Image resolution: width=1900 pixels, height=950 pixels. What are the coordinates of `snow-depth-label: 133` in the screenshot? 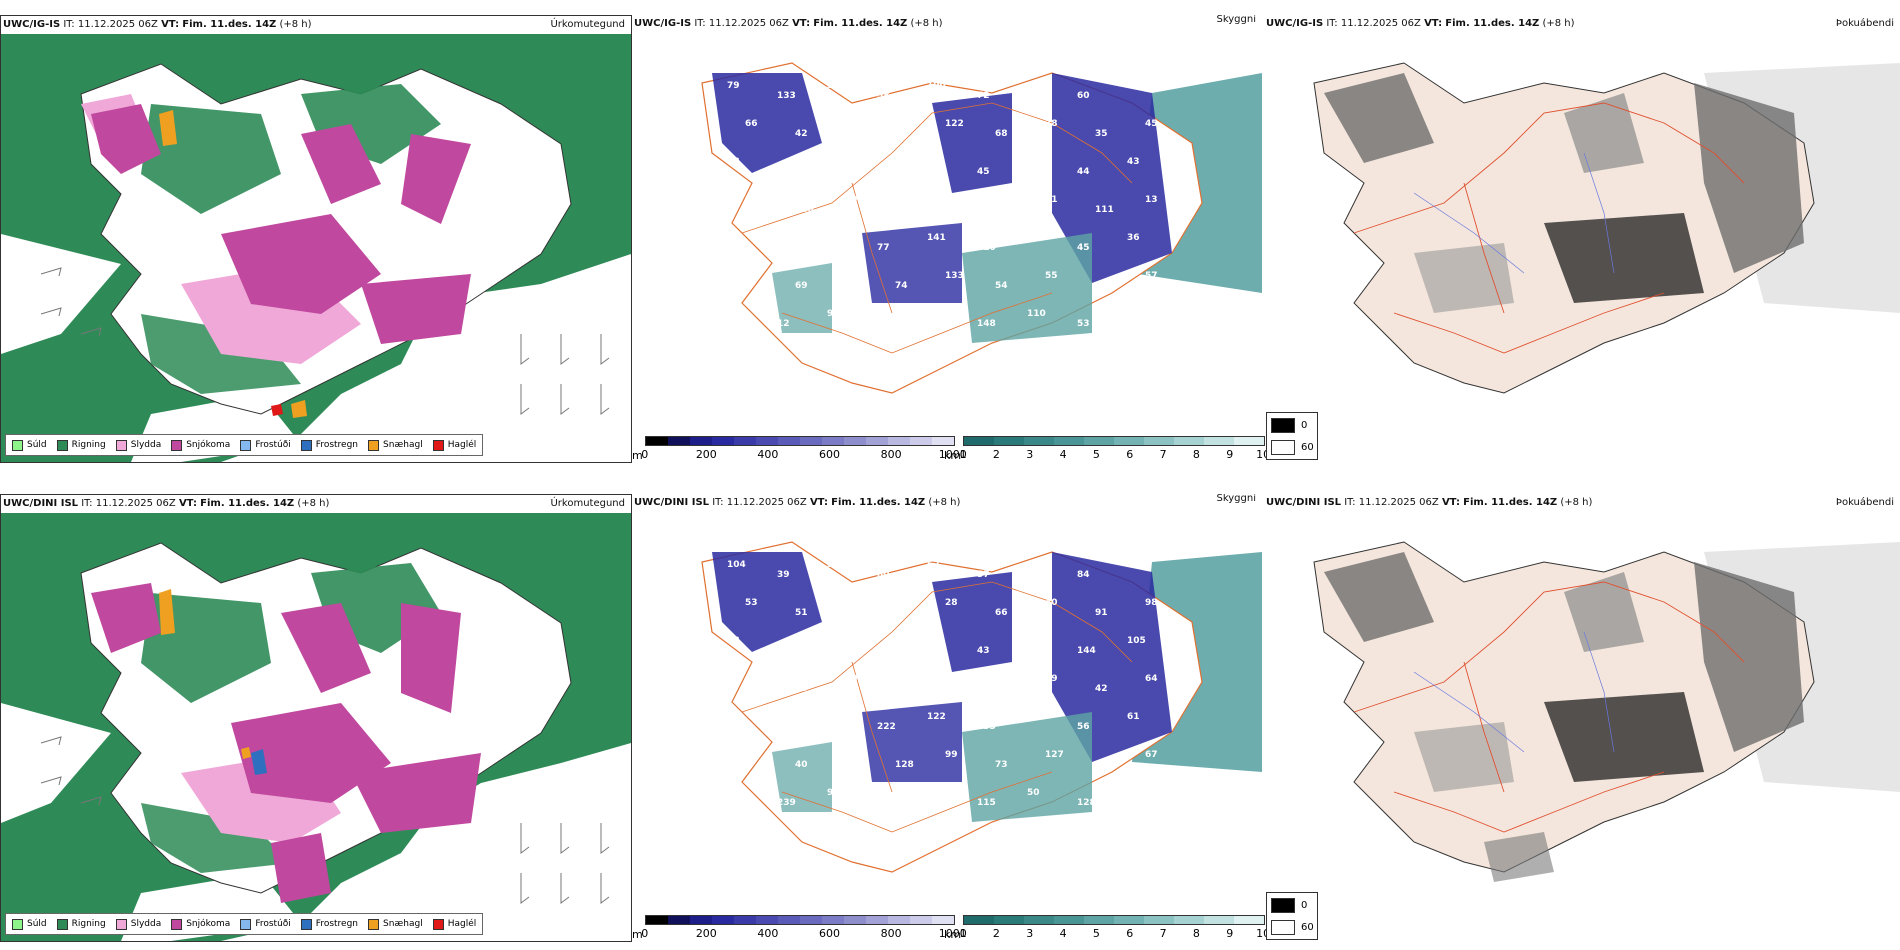 It's located at (954, 276).